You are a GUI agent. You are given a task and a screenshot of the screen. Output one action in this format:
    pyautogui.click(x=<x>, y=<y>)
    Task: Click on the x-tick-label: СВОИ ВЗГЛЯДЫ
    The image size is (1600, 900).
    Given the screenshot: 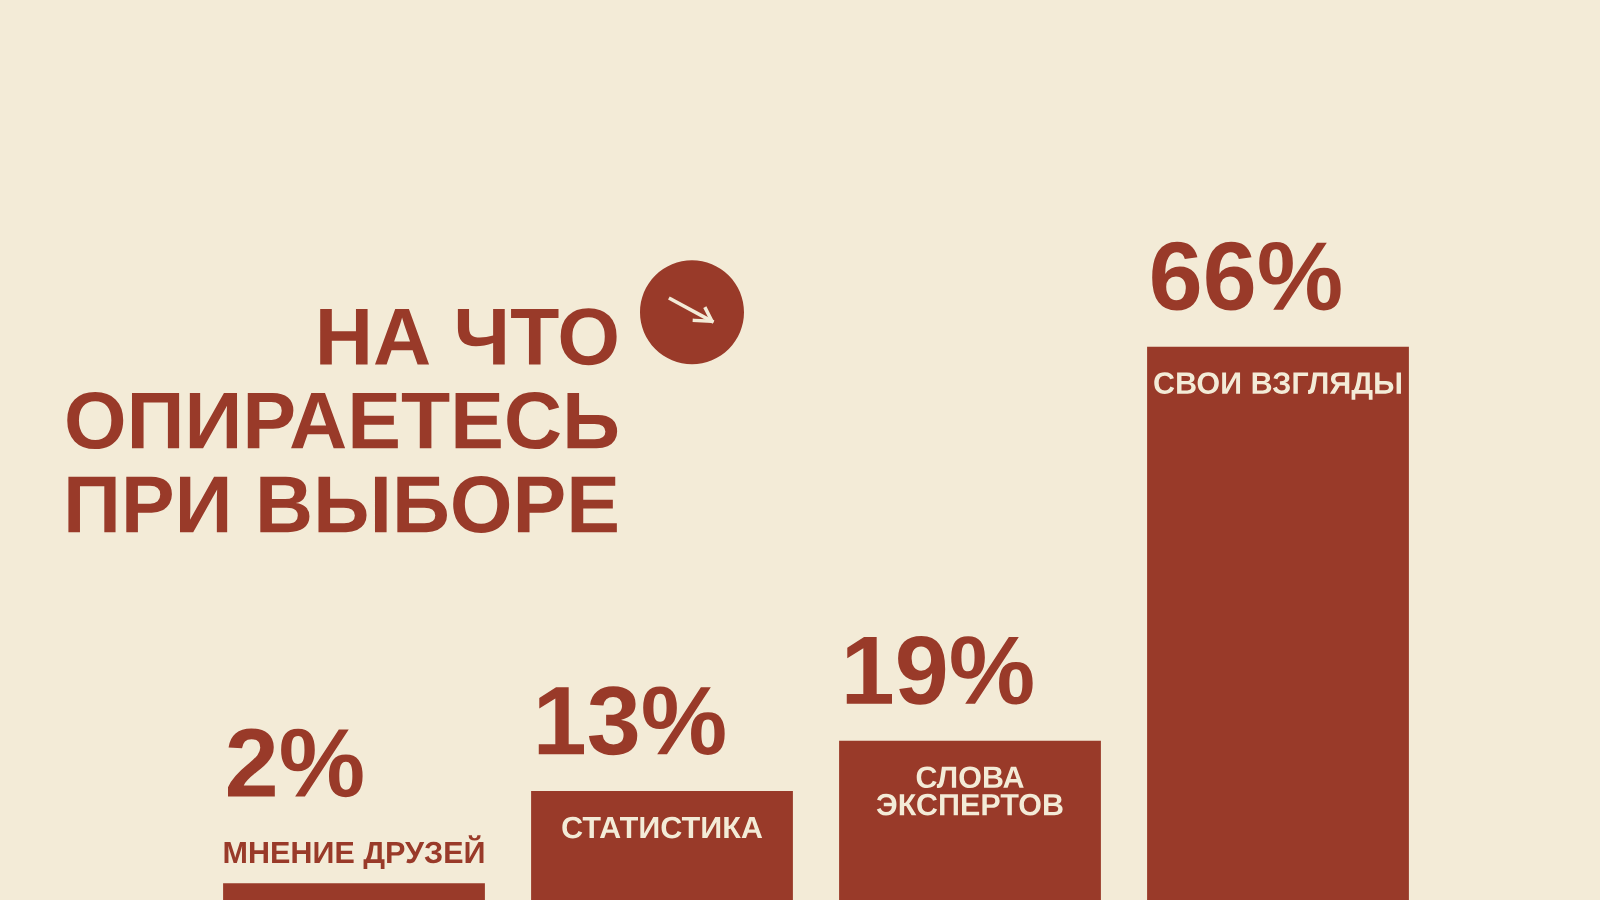 What is the action you would take?
    pyautogui.click(x=1277, y=386)
    